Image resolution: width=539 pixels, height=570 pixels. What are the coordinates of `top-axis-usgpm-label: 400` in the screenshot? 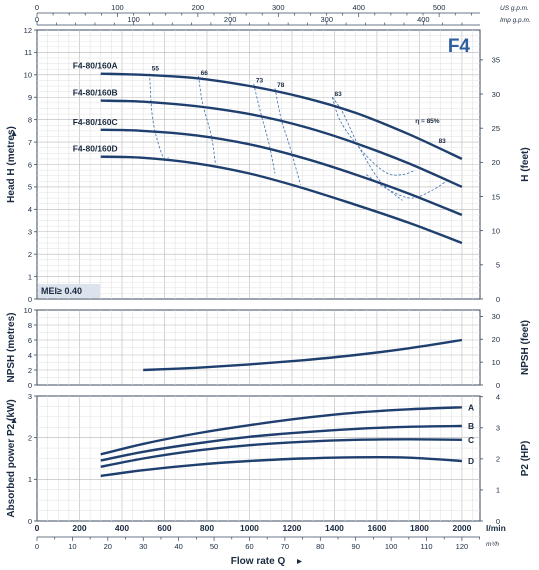 It's located at (358, 7).